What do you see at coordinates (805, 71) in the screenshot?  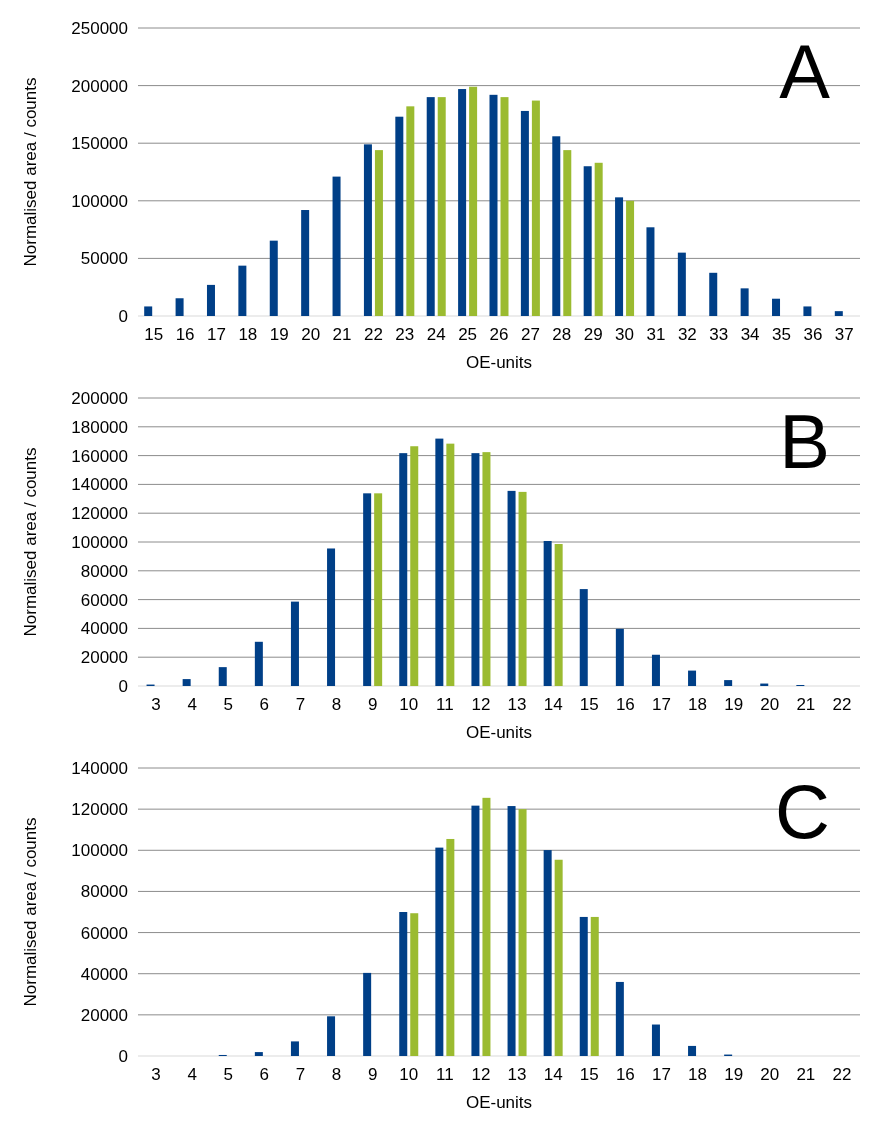 I see `annotation: A` at bounding box center [805, 71].